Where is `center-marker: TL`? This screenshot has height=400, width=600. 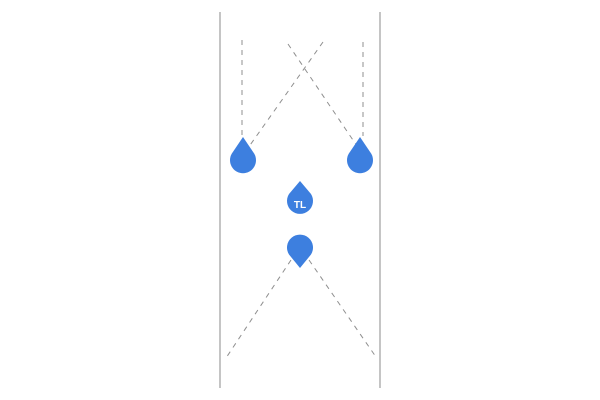 center-marker: TL is located at coordinates (300, 197).